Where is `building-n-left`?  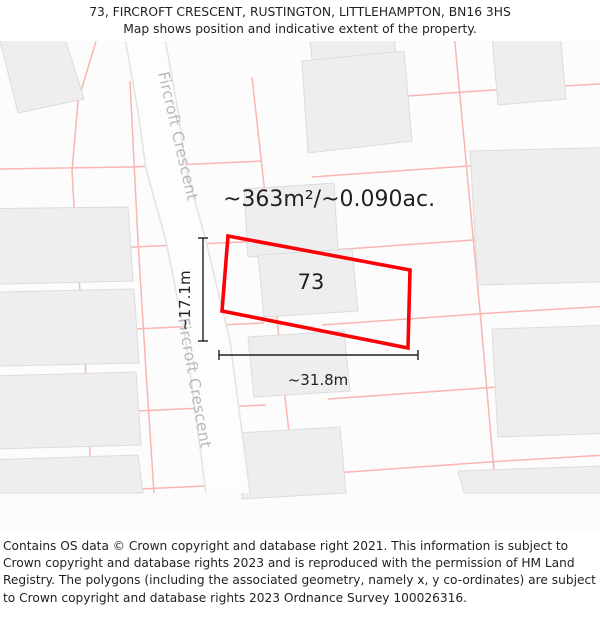 building-n-left is located at coordinates (357, 102).